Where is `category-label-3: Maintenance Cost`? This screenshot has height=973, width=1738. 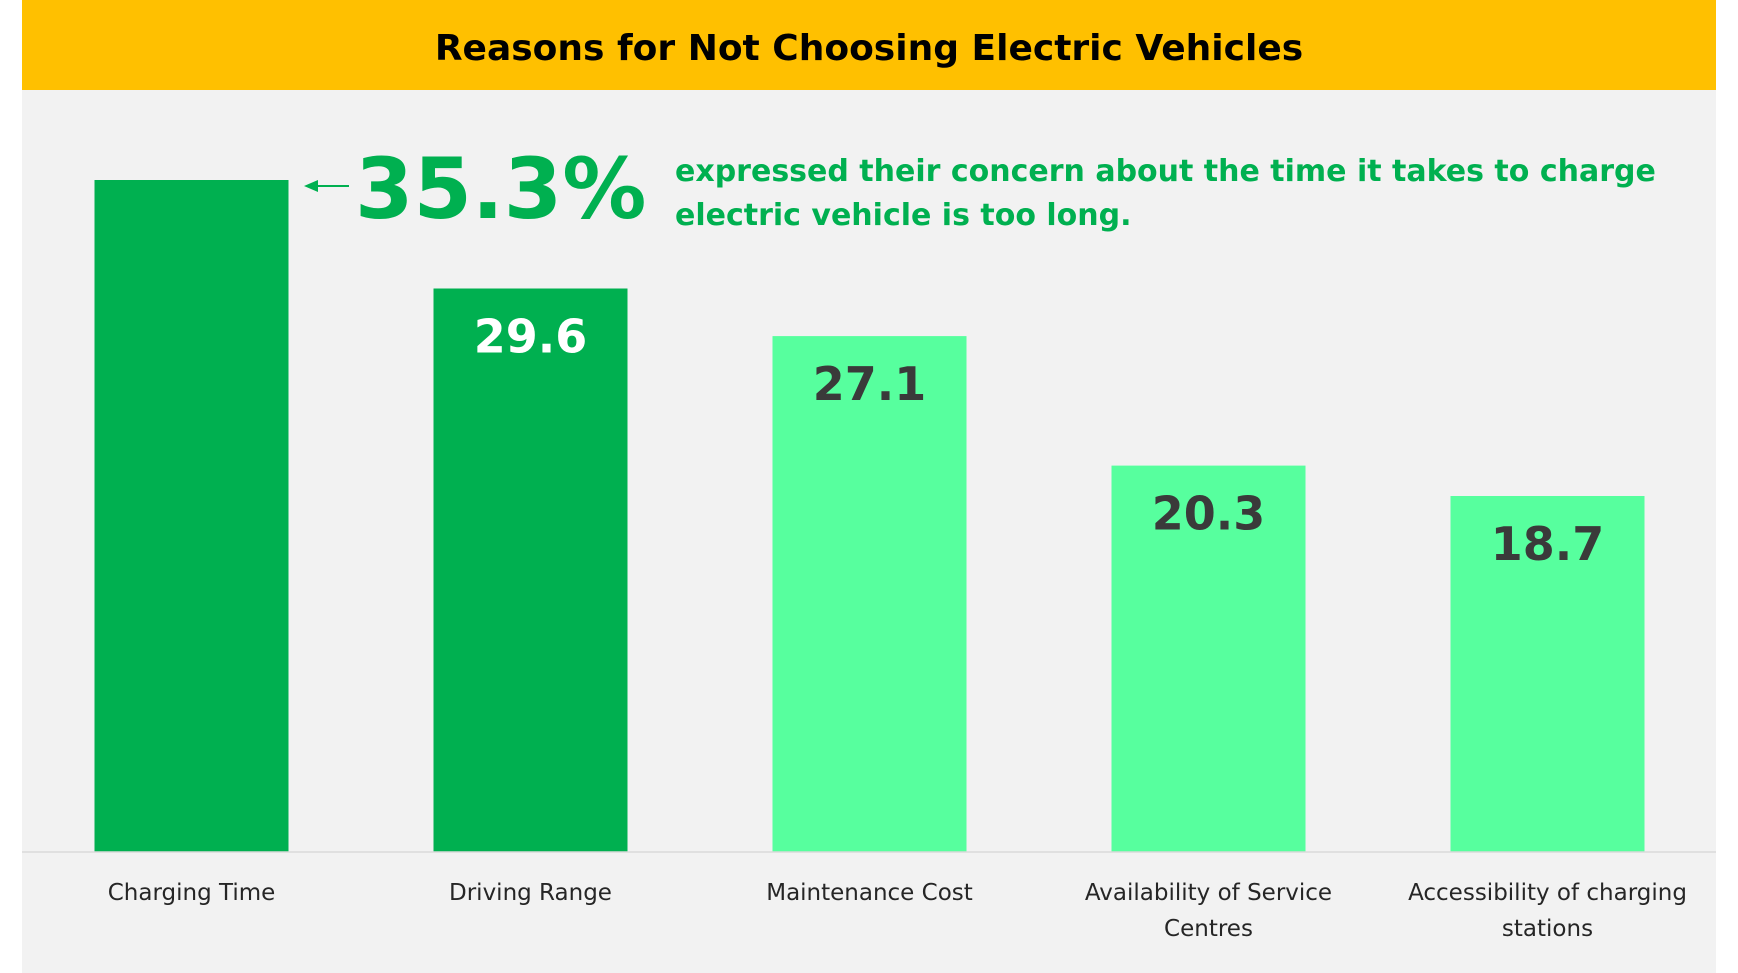 category-label-3: Maintenance Cost is located at coordinates (869, 893).